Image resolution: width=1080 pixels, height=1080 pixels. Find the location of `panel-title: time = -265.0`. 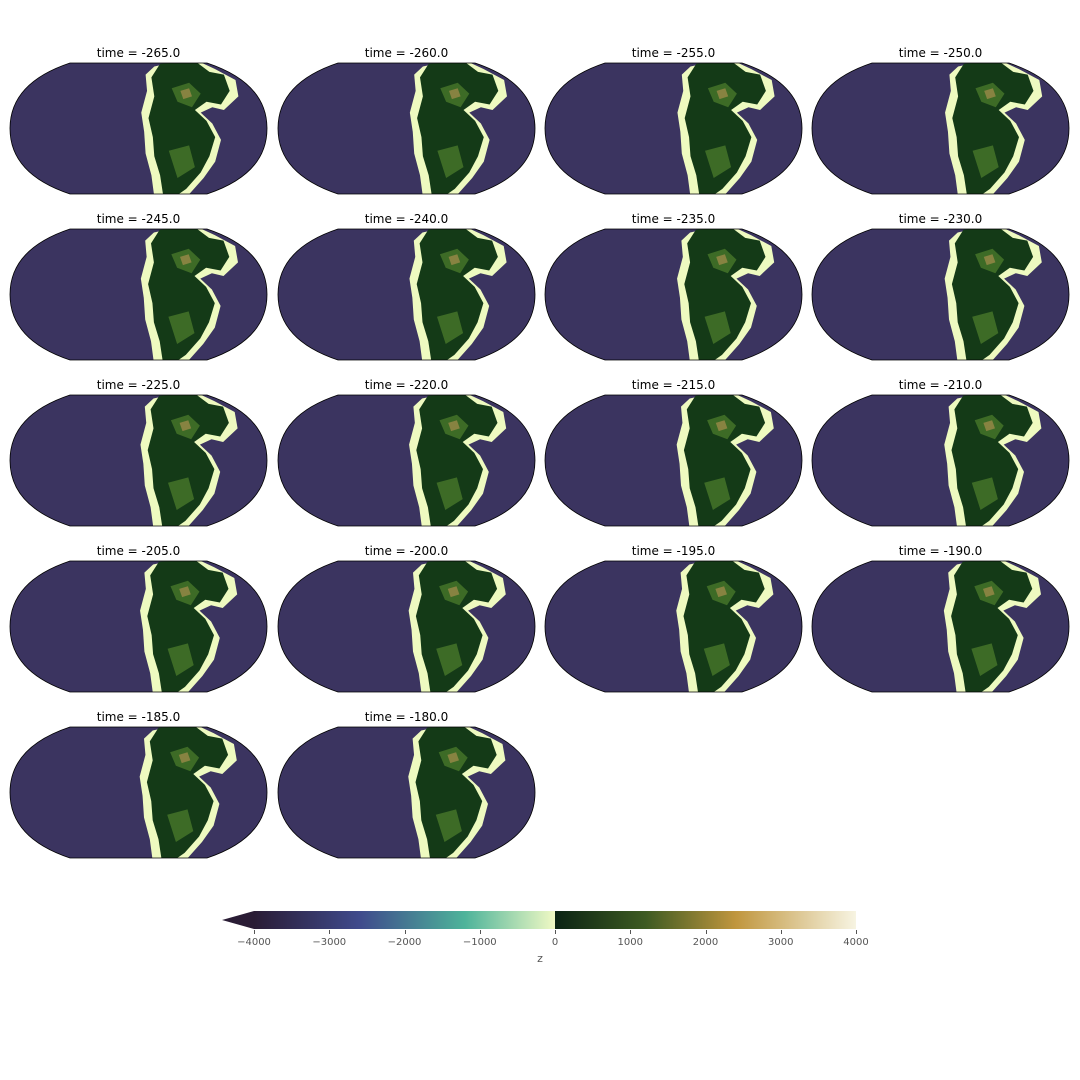

panel-title: time = -265.0 is located at coordinates (138, 53).